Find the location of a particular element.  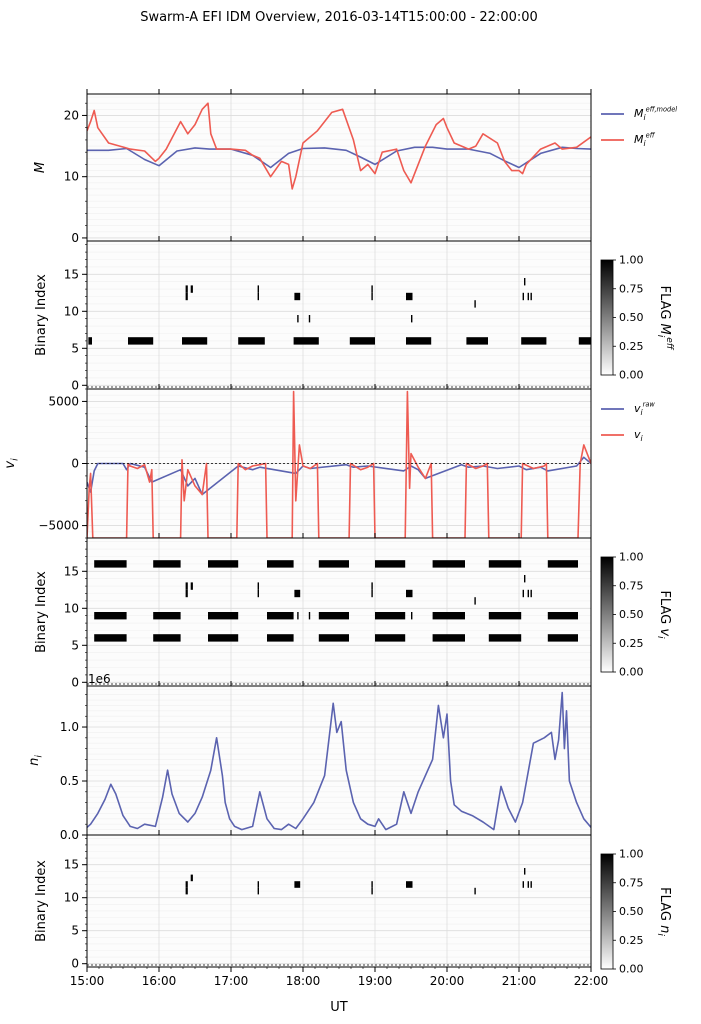

panel-5: 0.0 0.5 1.0 ni 1e6 is located at coordinates (309, 757).